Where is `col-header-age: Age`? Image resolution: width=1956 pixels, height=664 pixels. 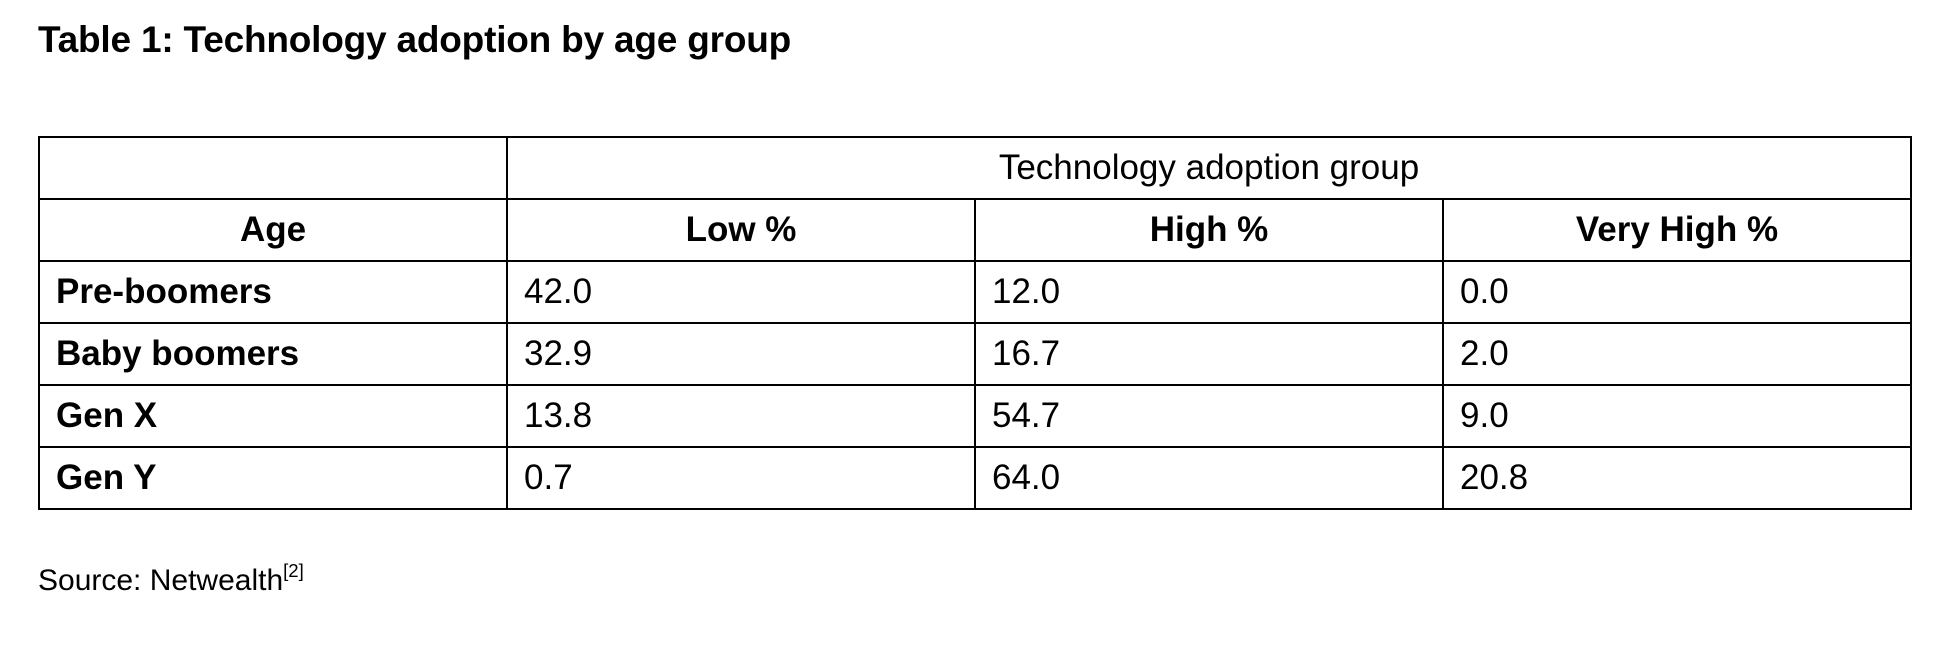
col-header-age: Age is located at coordinates (273, 230).